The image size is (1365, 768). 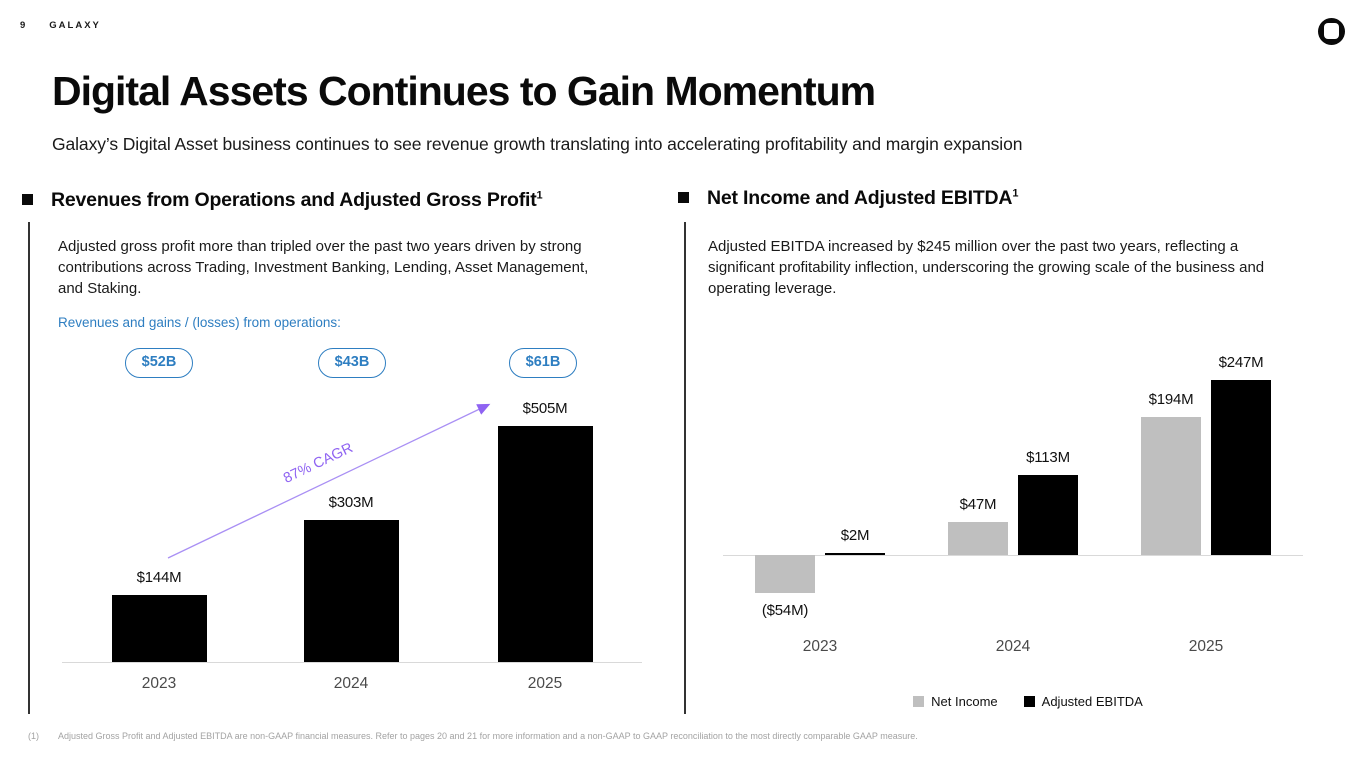 I want to click on revenue-pill-2023: $52B, so click(x=159, y=363).